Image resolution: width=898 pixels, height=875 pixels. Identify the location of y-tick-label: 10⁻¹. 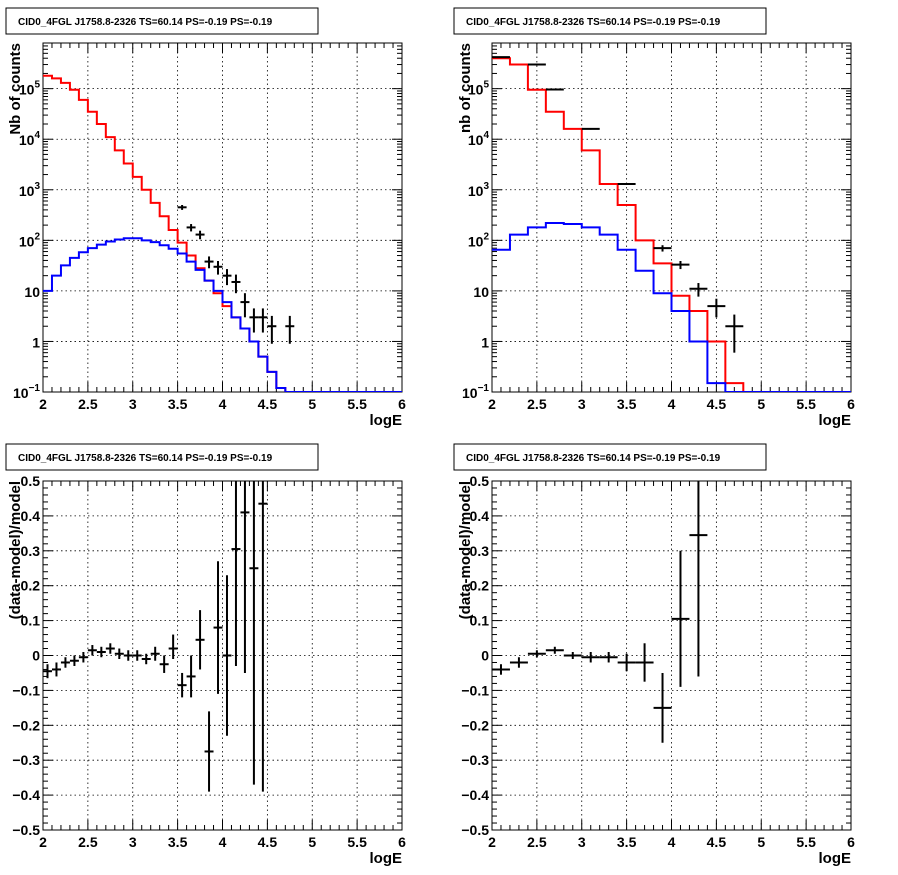
(475, 392).